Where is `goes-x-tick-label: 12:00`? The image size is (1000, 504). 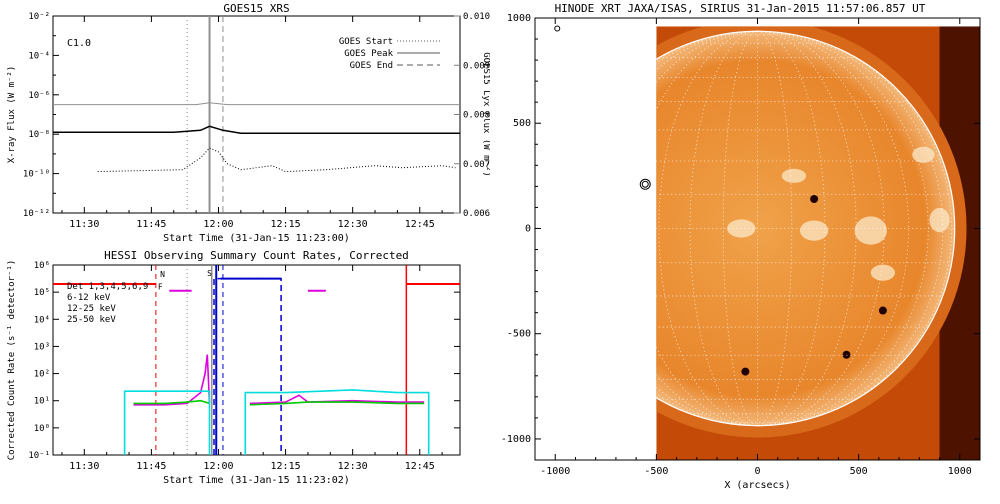 goes-x-tick-label: 12:00 is located at coordinates (218, 224).